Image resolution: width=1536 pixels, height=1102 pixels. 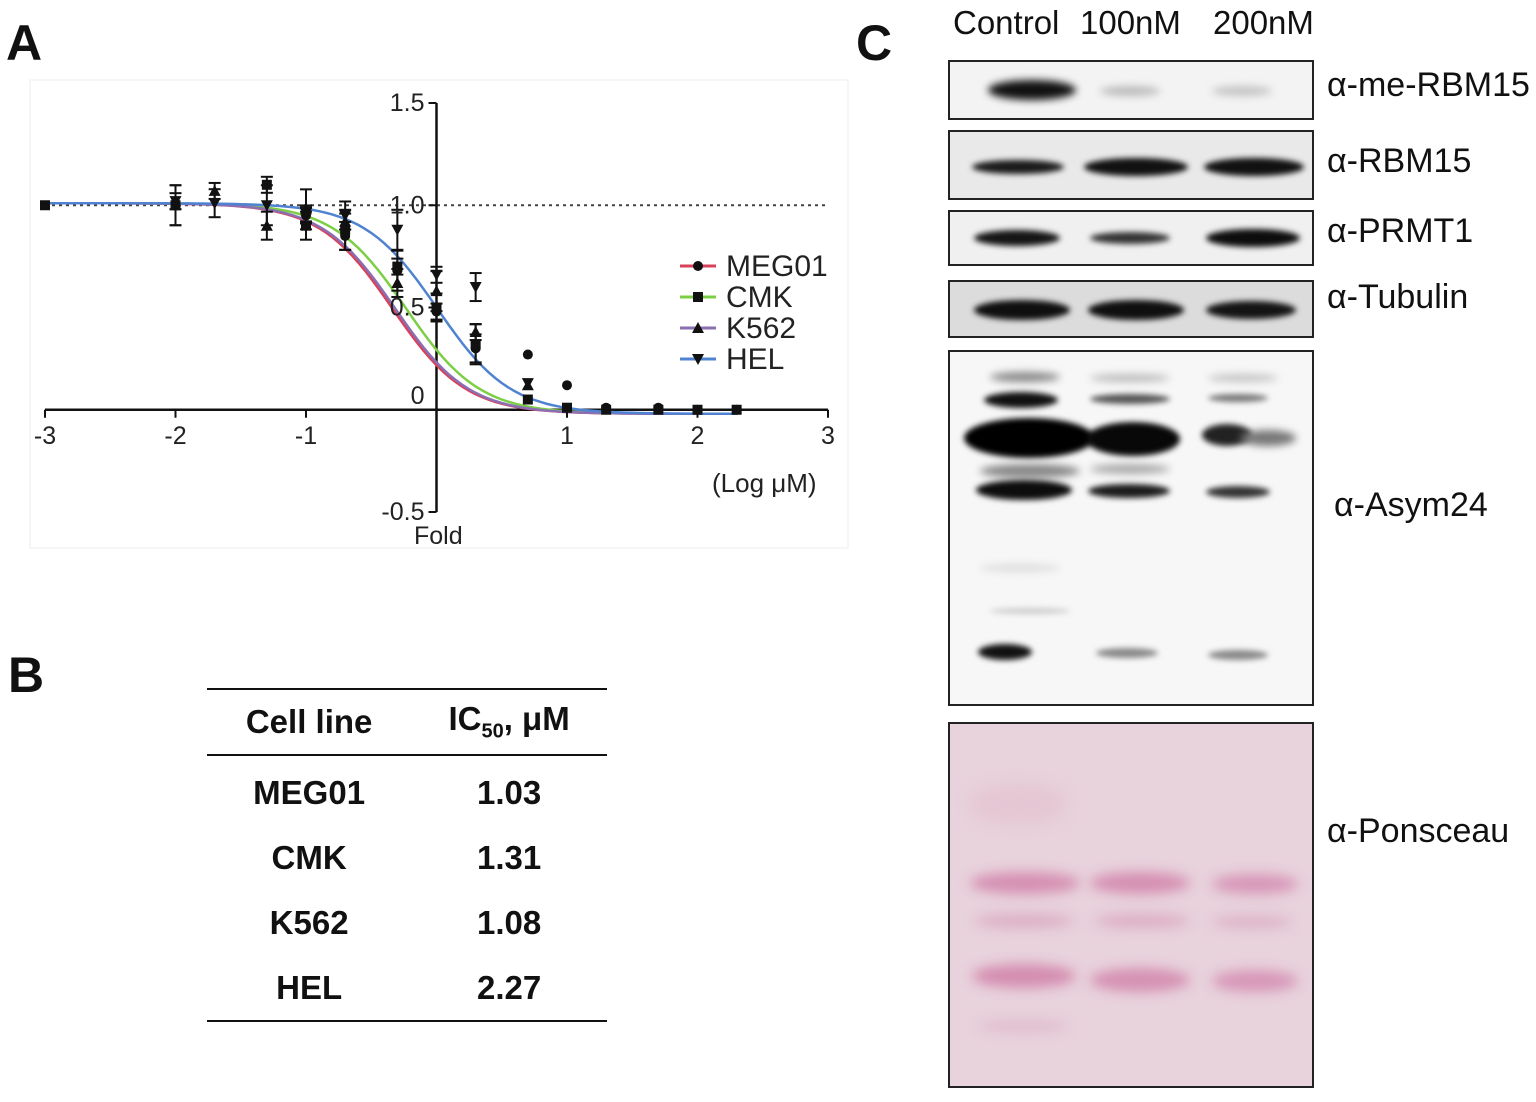 What do you see at coordinates (1263, 22) in the screenshot?
I see `lane-label-200nm: 200nM` at bounding box center [1263, 22].